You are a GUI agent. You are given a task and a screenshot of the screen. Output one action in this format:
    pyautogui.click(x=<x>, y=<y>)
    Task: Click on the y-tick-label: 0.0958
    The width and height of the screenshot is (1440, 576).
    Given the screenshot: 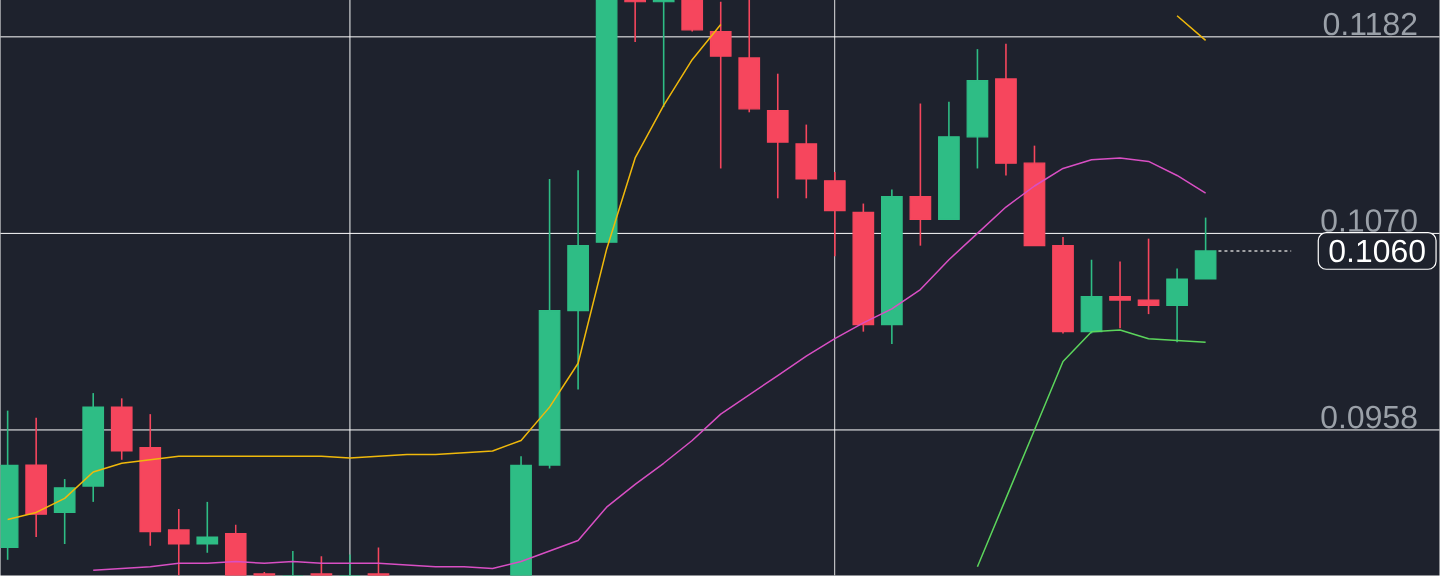 What is the action you would take?
    pyautogui.click(x=1369, y=417)
    